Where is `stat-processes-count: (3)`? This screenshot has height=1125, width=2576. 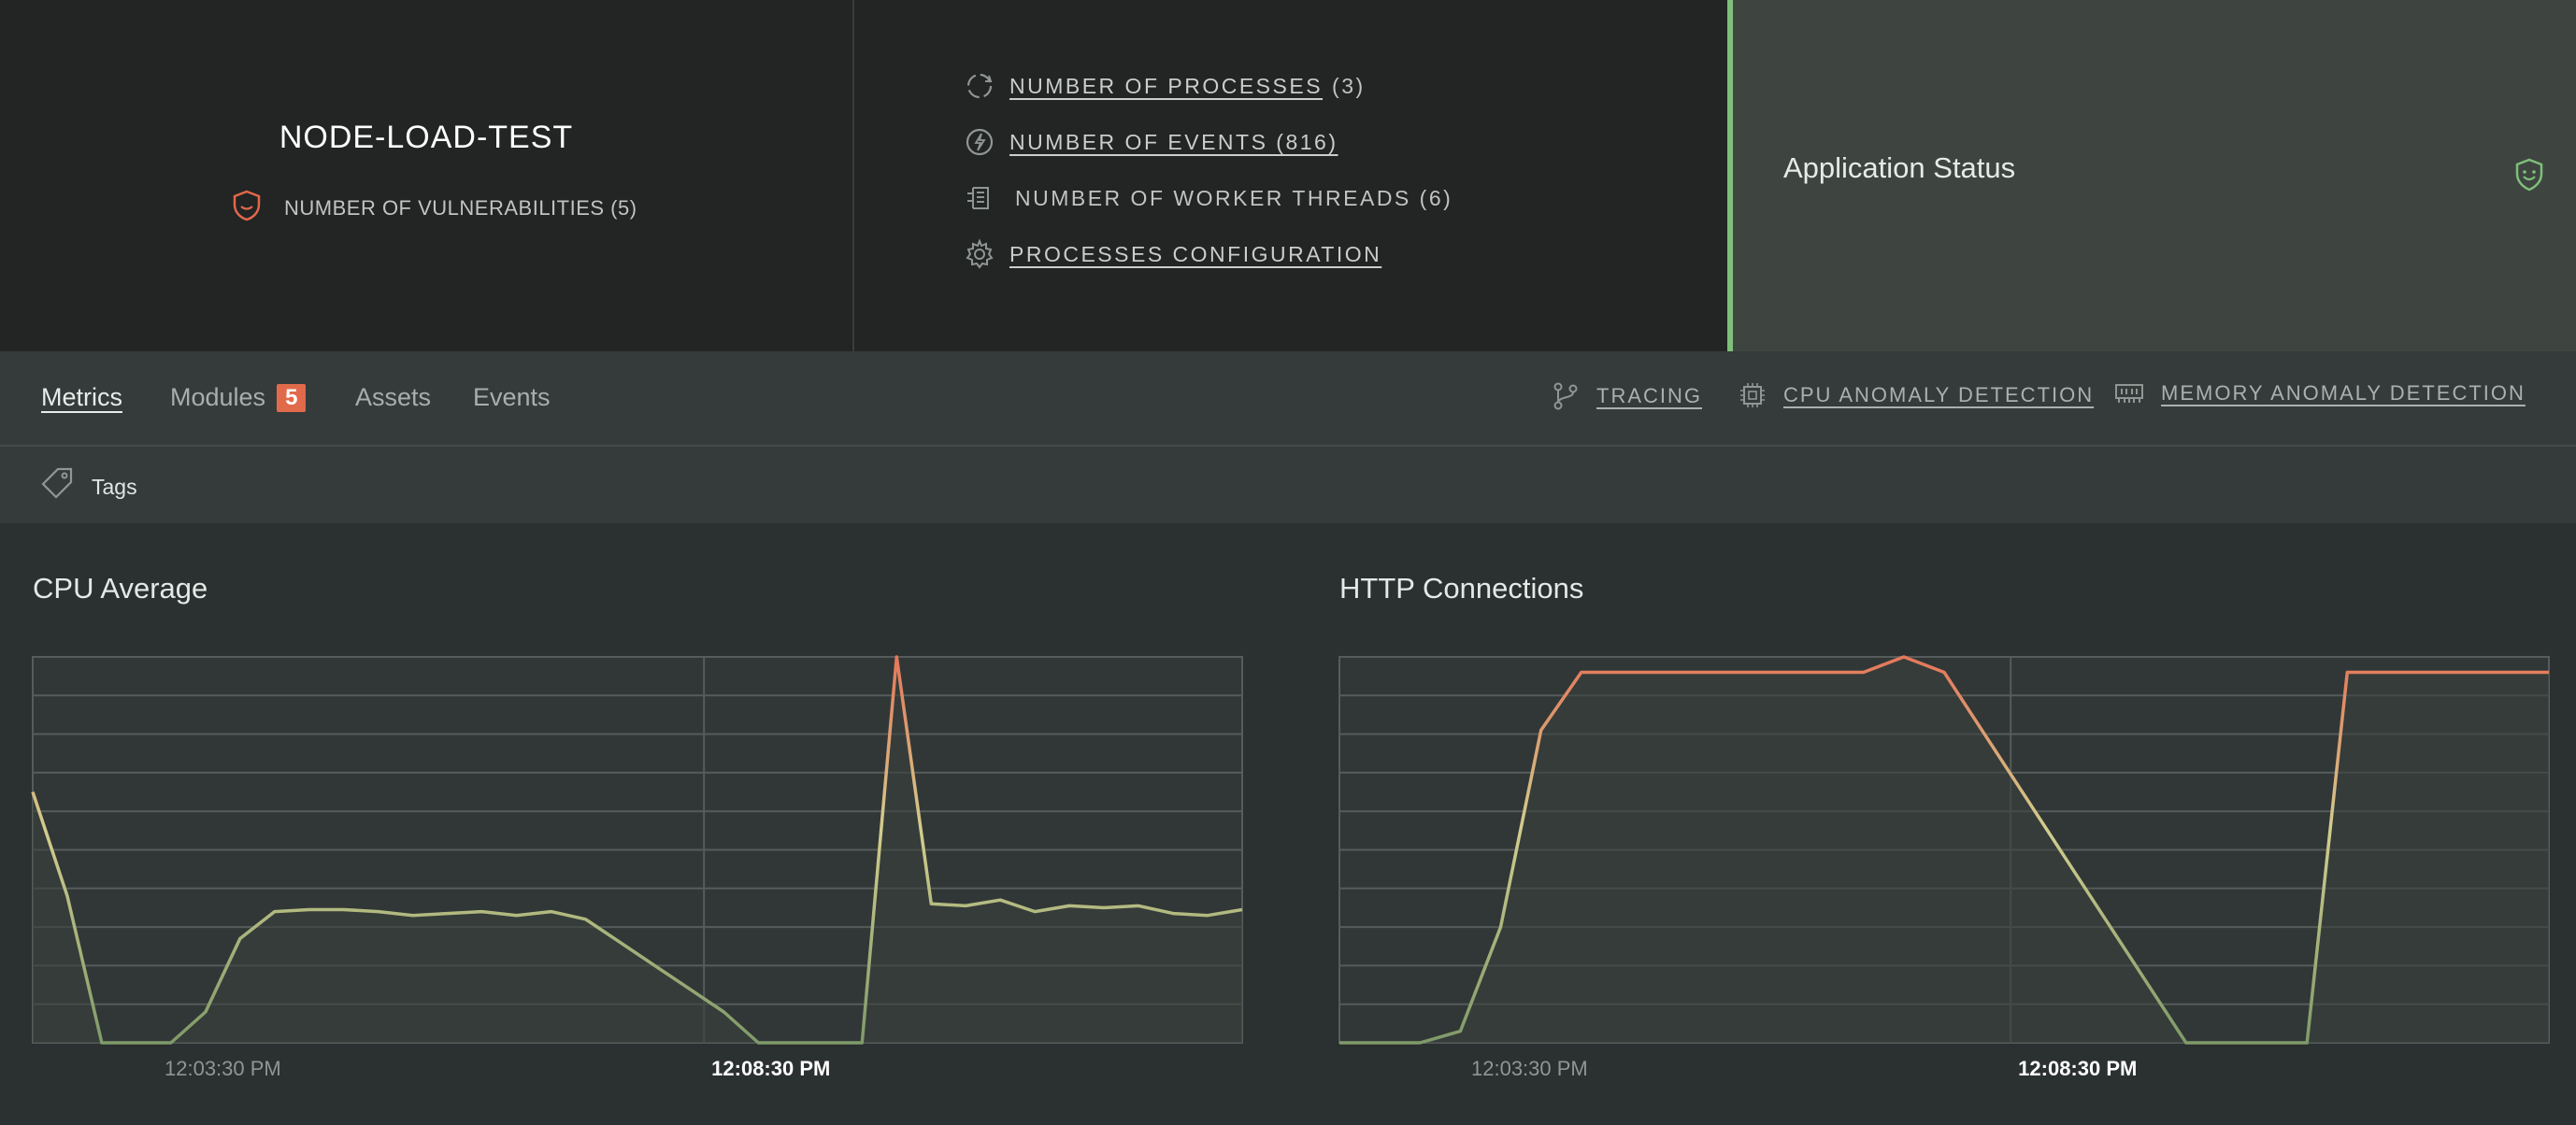
stat-processes-count: (3) is located at coordinates (1349, 85).